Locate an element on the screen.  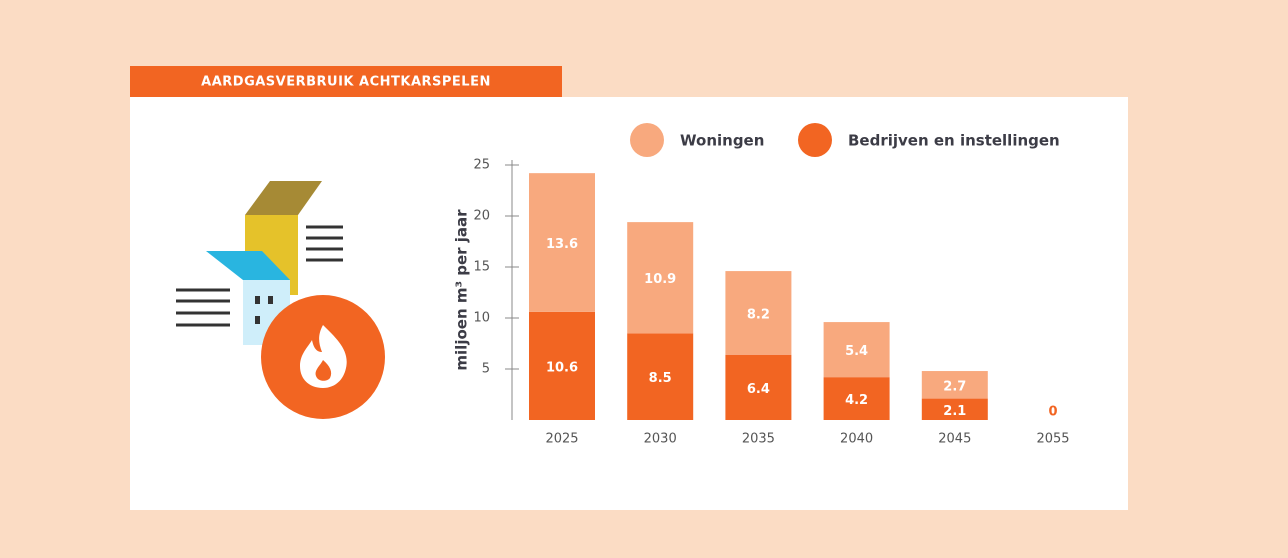
value-label: 6.4 is located at coordinates (758, 389).